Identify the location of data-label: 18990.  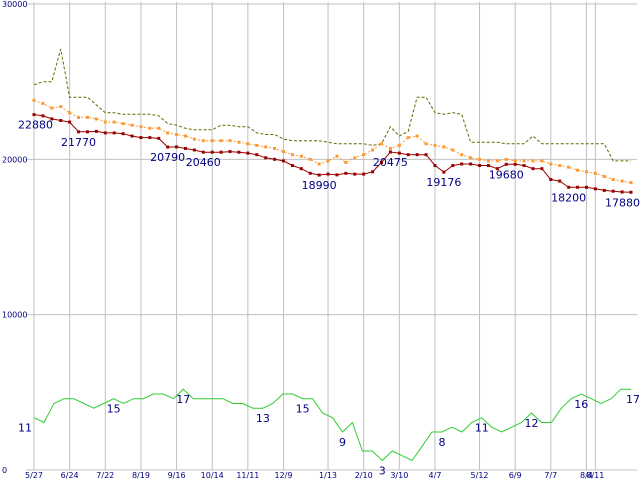
(319, 185).